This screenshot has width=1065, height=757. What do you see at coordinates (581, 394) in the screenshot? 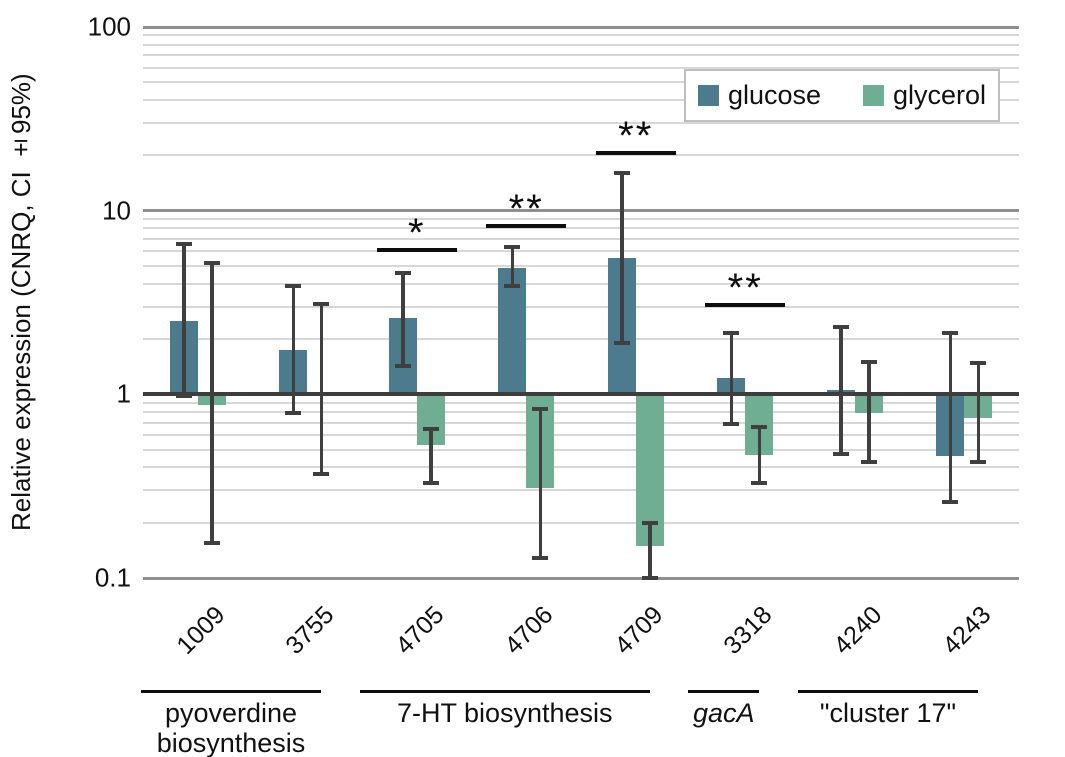
I see `baseline-y1` at bounding box center [581, 394].